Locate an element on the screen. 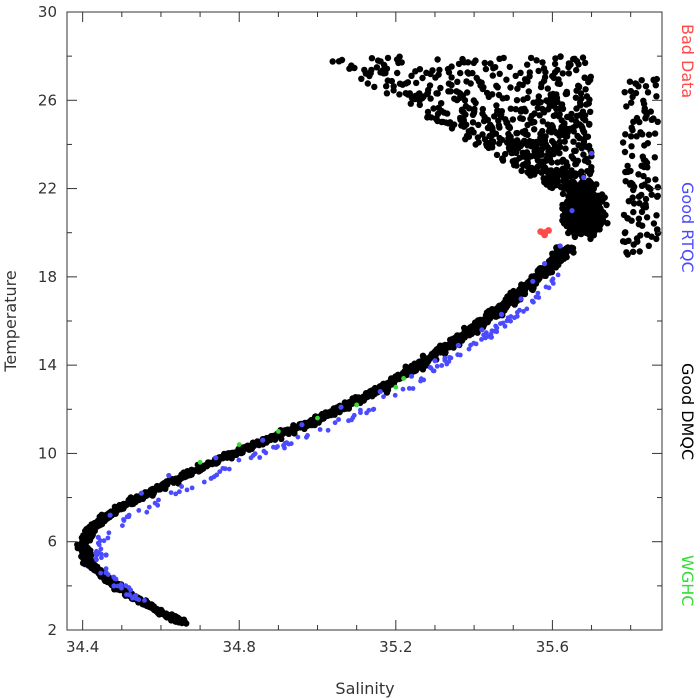  y-tick-label: 14 is located at coordinates (47, 365).